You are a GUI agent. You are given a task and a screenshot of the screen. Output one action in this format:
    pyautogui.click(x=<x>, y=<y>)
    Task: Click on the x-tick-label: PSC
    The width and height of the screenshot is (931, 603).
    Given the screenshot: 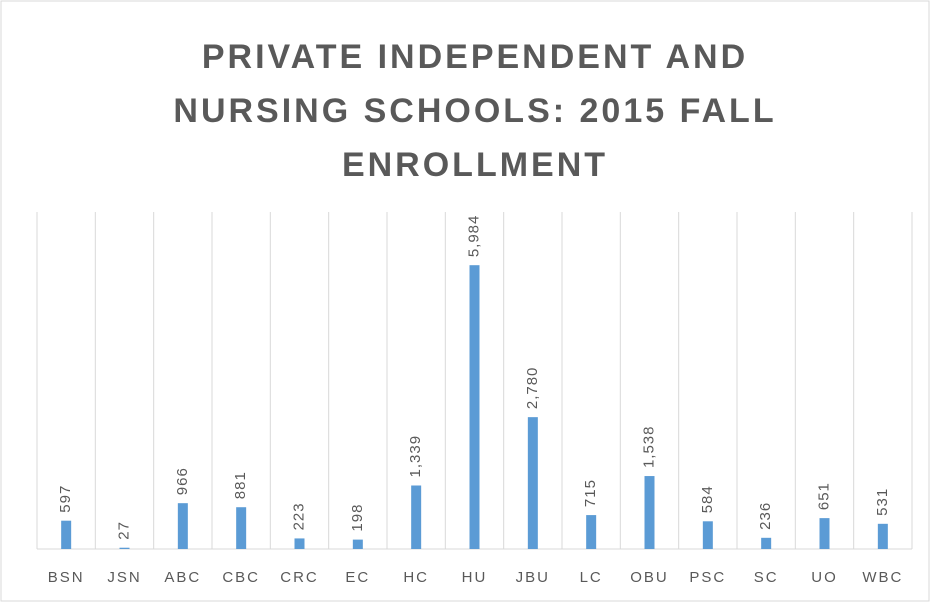 What is the action you would take?
    pyautogui.click(x=707, y=577)
    